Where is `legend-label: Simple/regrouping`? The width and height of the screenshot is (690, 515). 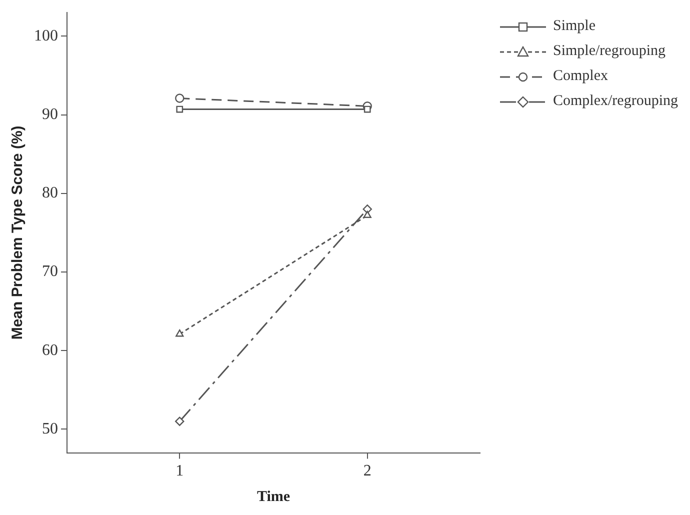 legend-label: Simple/regrouping is located at coordinates (609, 51).